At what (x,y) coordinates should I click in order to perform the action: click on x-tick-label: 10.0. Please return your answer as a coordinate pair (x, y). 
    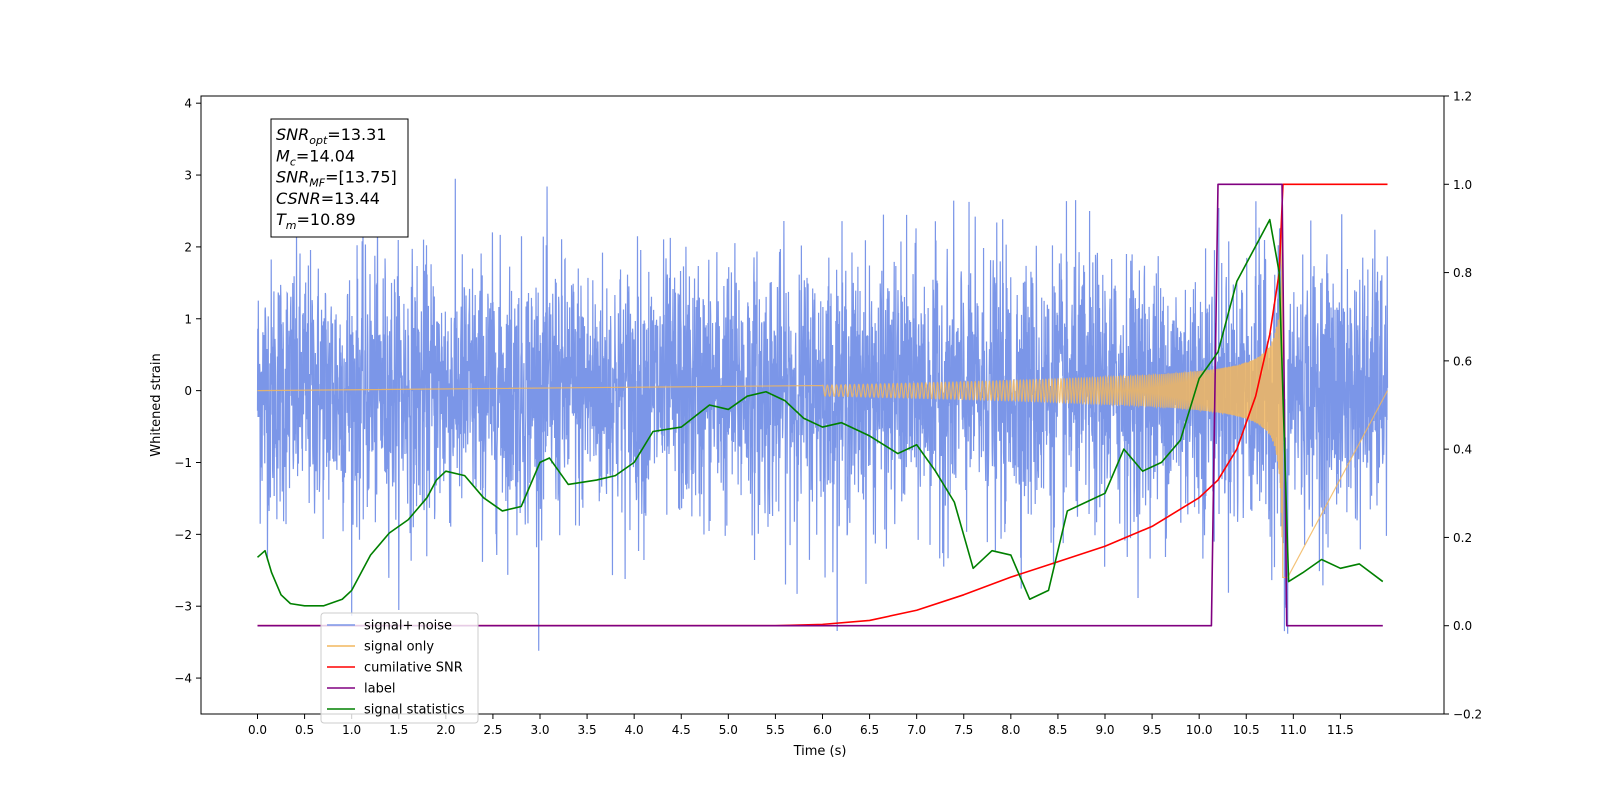
    Looking at the image, I should click on (1199, 730).